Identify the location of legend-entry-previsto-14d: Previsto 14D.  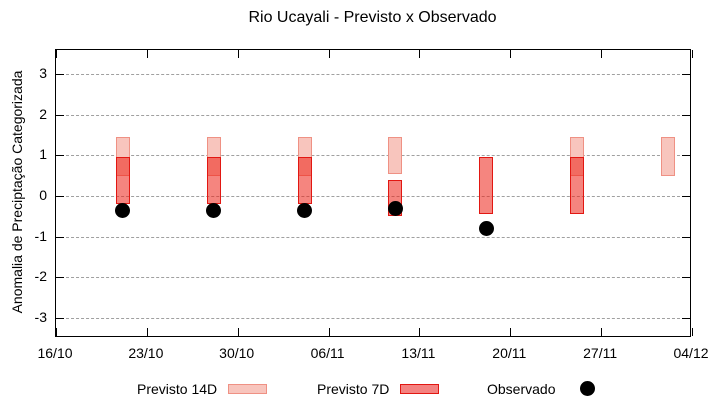
(202, 388).